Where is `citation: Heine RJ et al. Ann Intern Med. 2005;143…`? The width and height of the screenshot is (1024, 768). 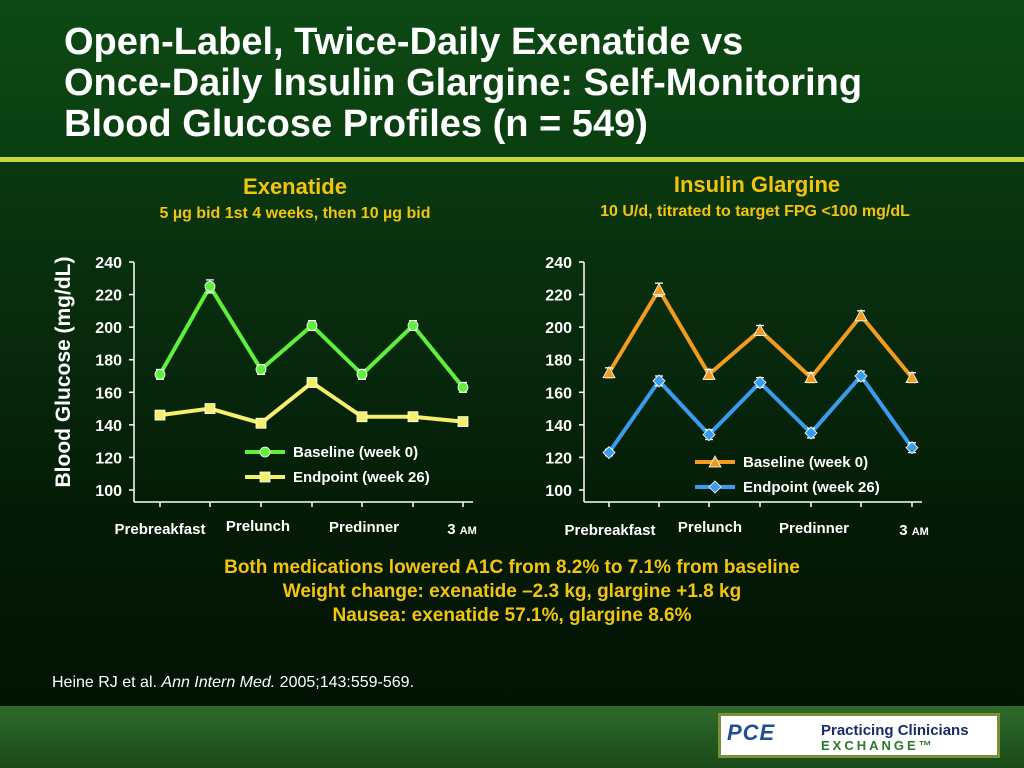
citation: Heine RJ et al. Ann Intern Med. 2005;143… is located at coordinates (233, 683).